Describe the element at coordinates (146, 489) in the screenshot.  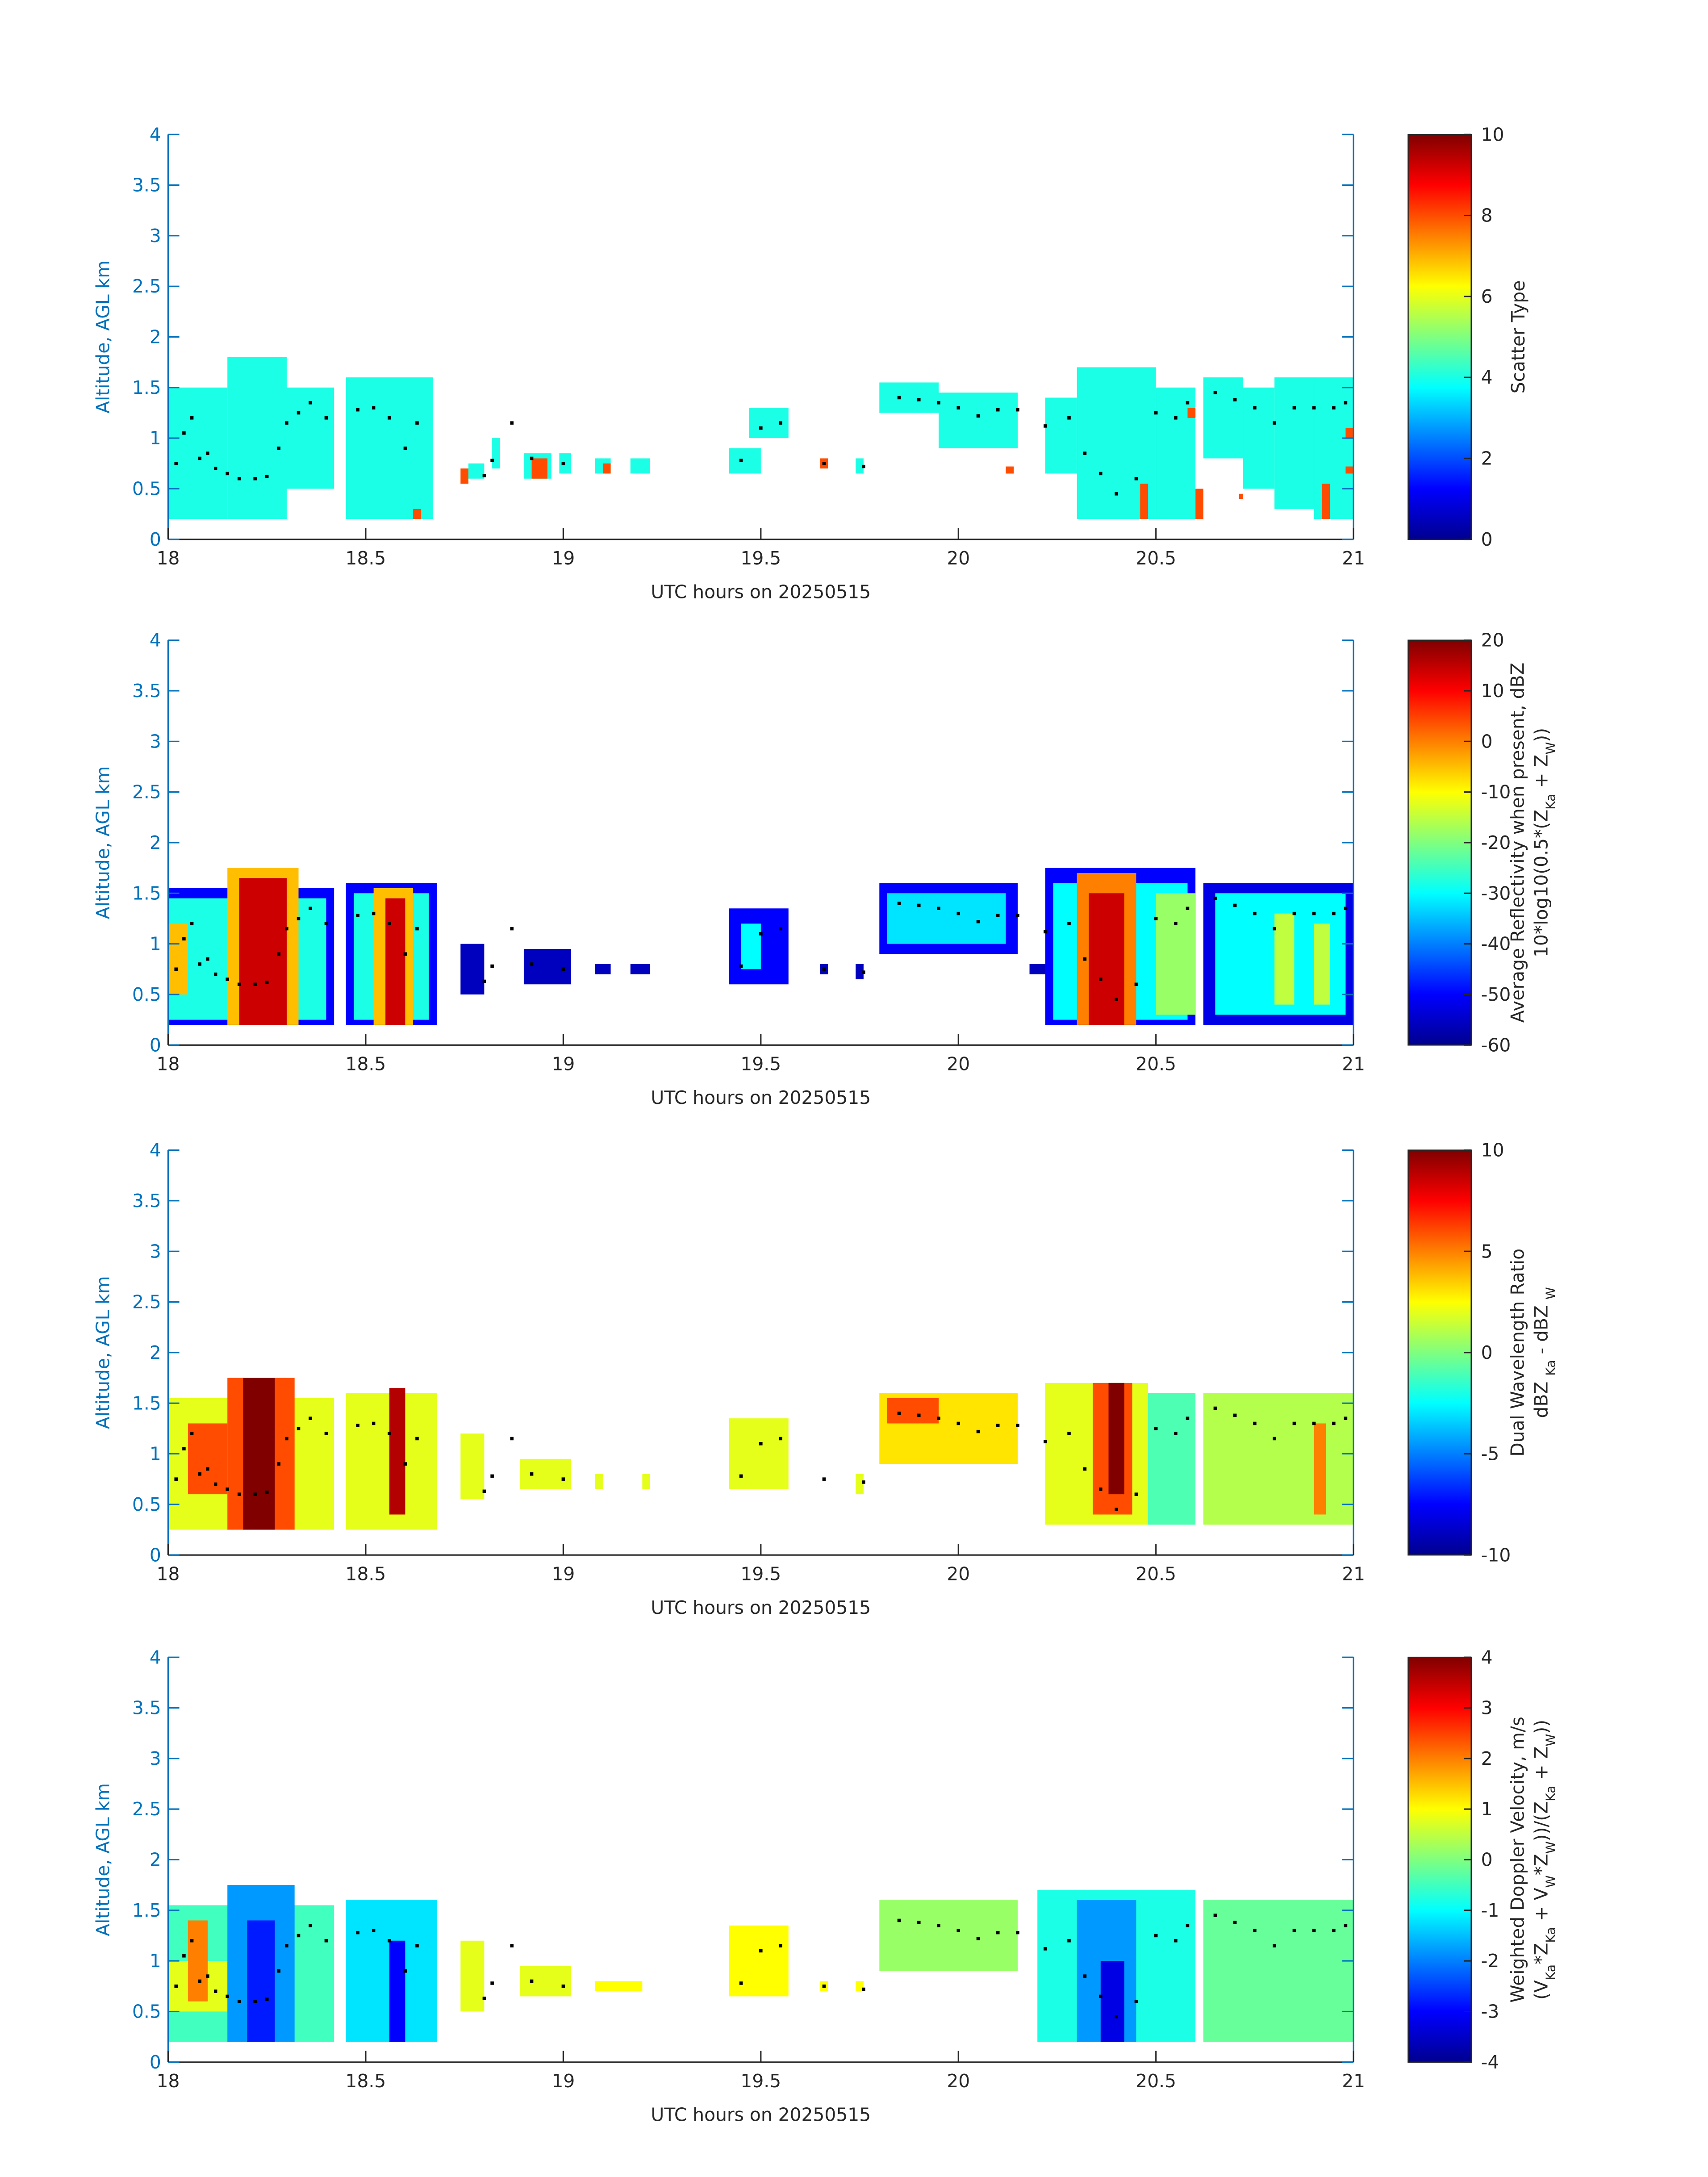
I see `y-tick-label: 0.5` at that location.